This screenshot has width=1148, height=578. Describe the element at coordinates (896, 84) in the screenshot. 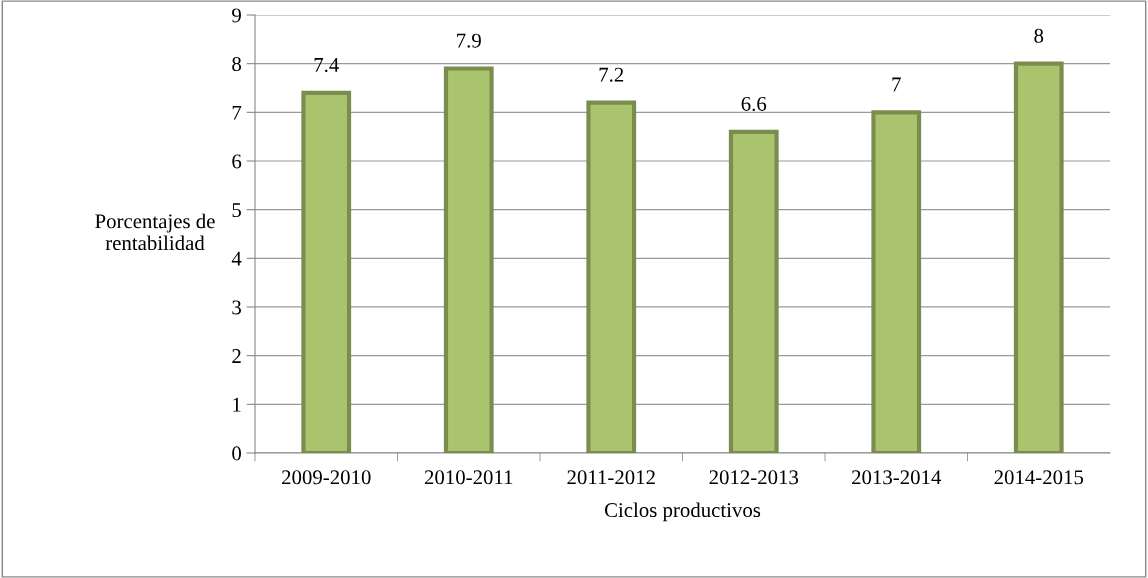

I see `data-label: 7` at that location.